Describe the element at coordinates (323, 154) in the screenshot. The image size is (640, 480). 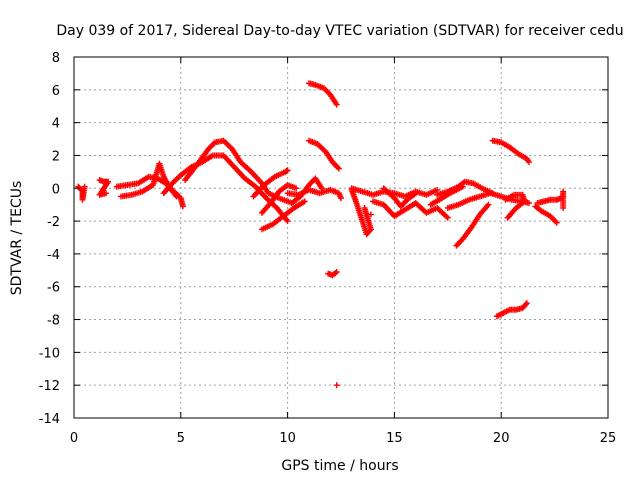
I see `data-point-series-arc-k` at that location.